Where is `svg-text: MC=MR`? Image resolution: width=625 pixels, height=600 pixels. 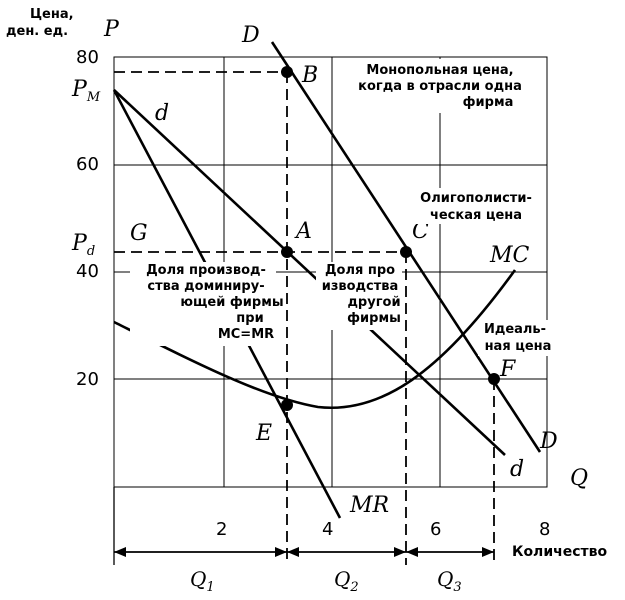 svg-text: MC=MR is located at coordinates (246, 334).